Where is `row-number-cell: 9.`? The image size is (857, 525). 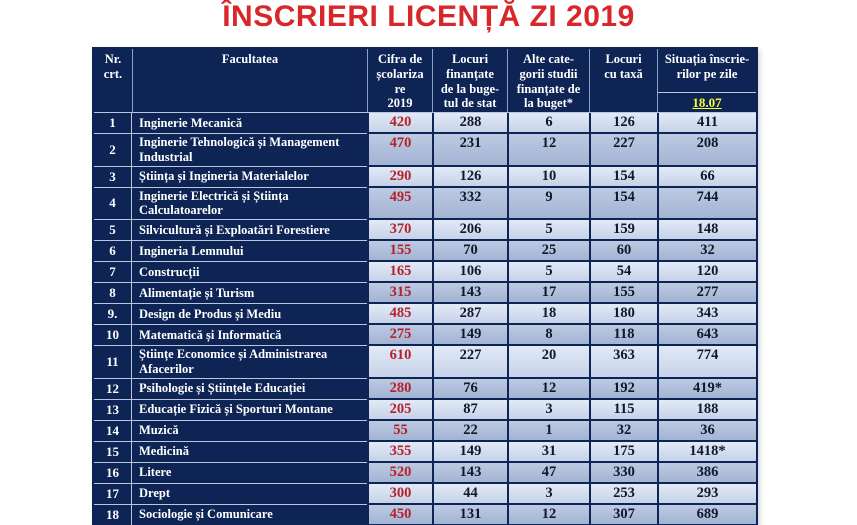
row-number-cell: 9. is located at coordinates (113, 314).